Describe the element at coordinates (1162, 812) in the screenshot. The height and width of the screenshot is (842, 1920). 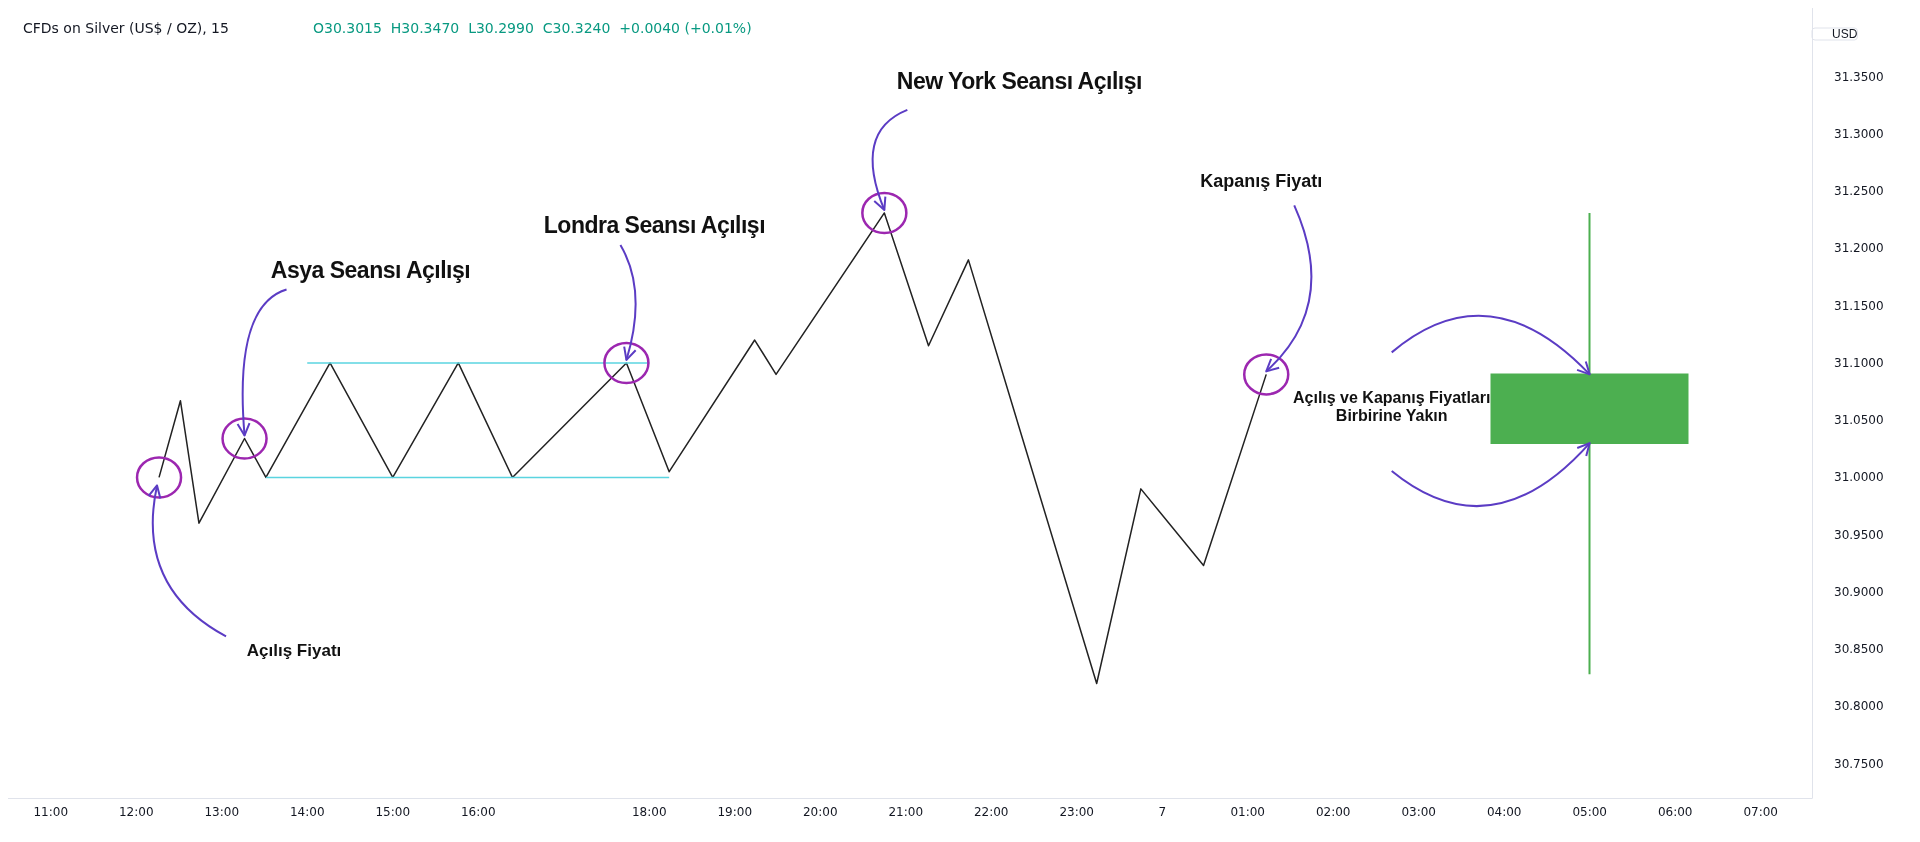
I see `x-tick-label: 7` at that location.